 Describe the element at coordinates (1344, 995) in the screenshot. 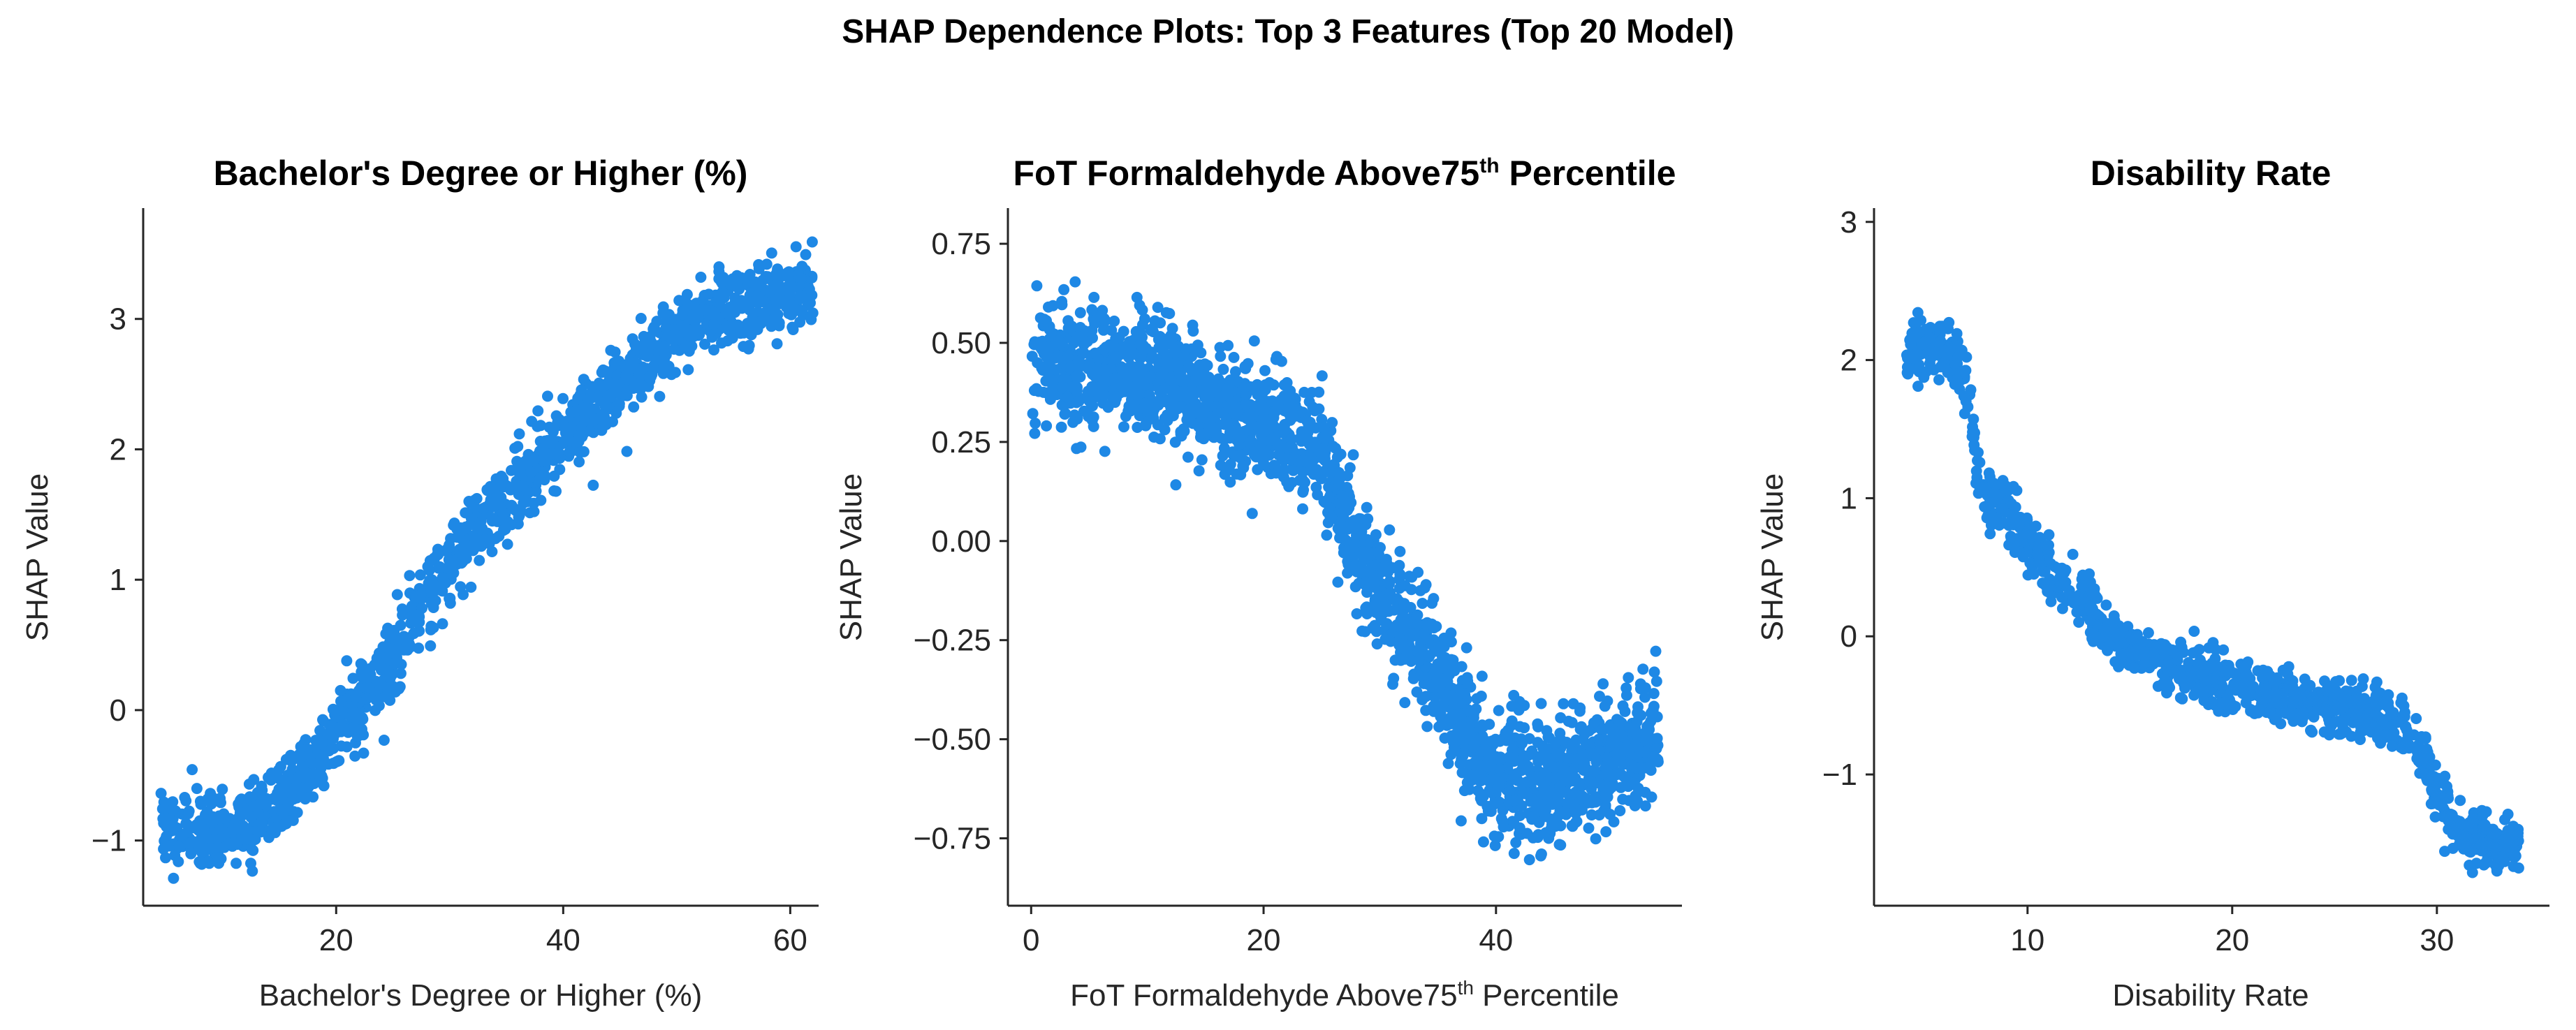

I see `x-axis-label: FoT Formaldehyde Above75th Percentile` at that location.